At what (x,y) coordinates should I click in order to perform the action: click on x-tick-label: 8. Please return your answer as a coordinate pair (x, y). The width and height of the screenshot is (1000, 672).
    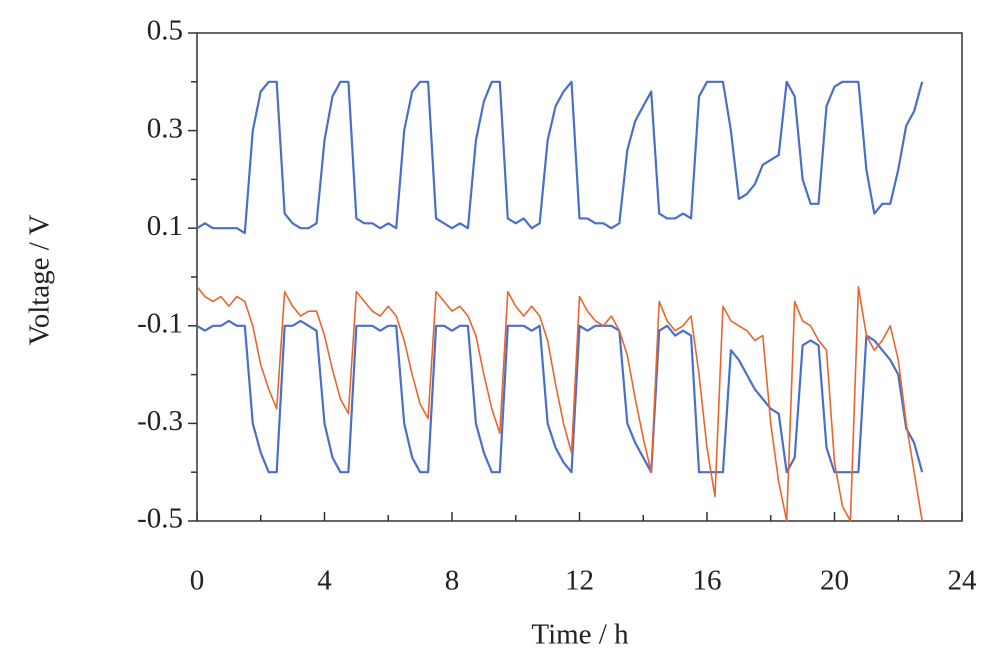
    Looking at the image, I should click on (452, 581).